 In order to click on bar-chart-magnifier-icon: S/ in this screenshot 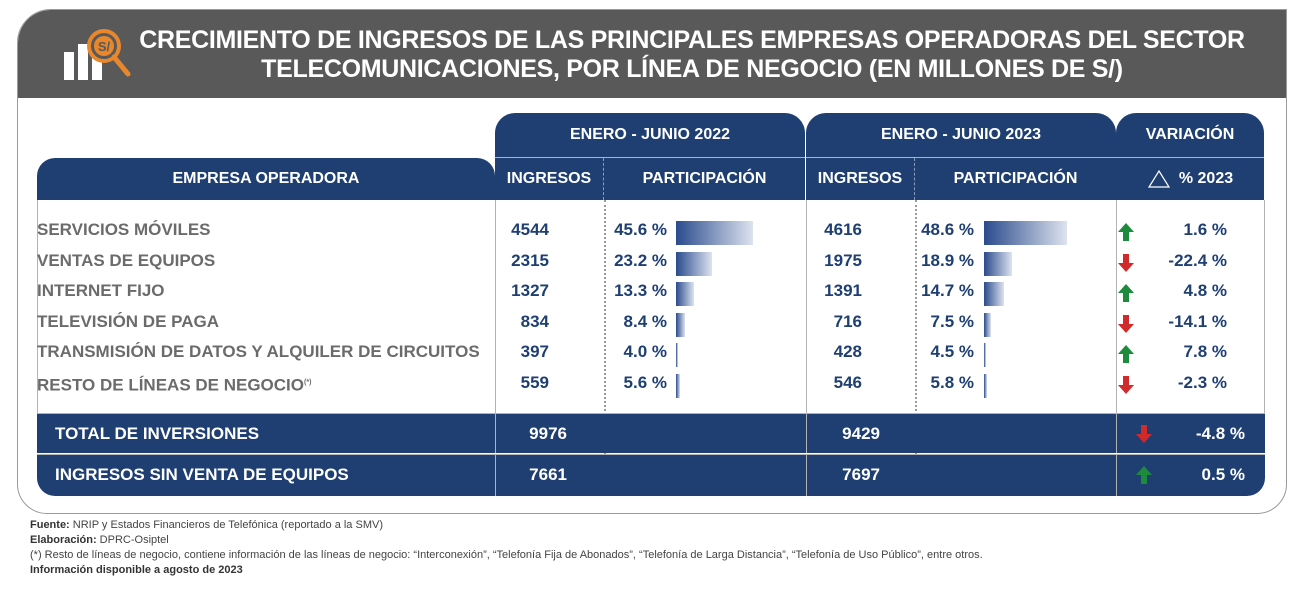, I will do `click(97, 54)`.